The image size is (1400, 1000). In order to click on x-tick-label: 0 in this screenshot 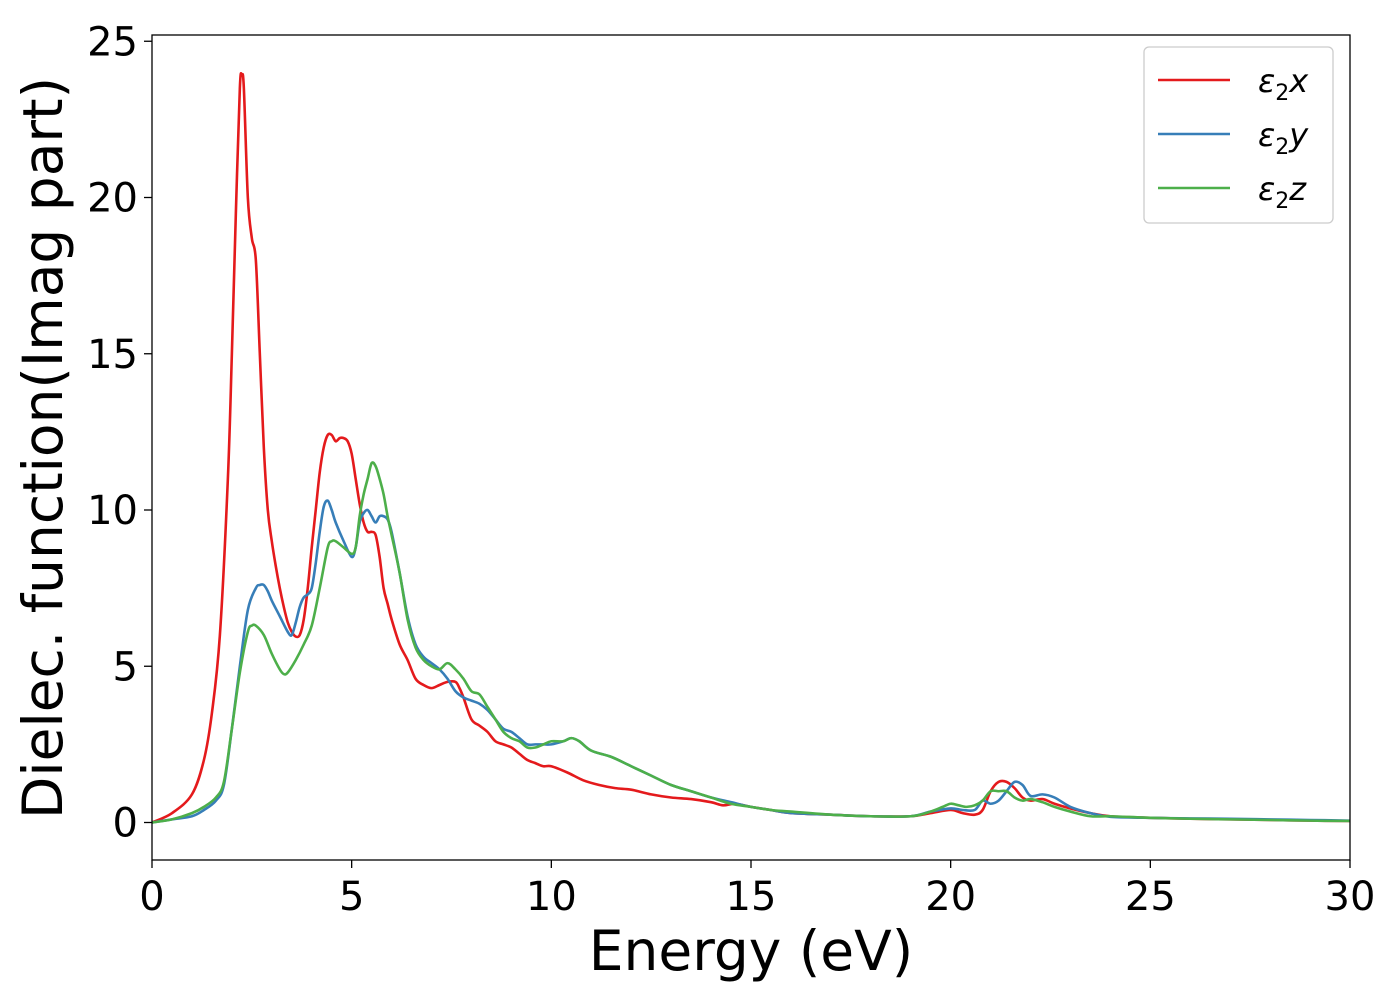, I will do `click(151, 897)`.